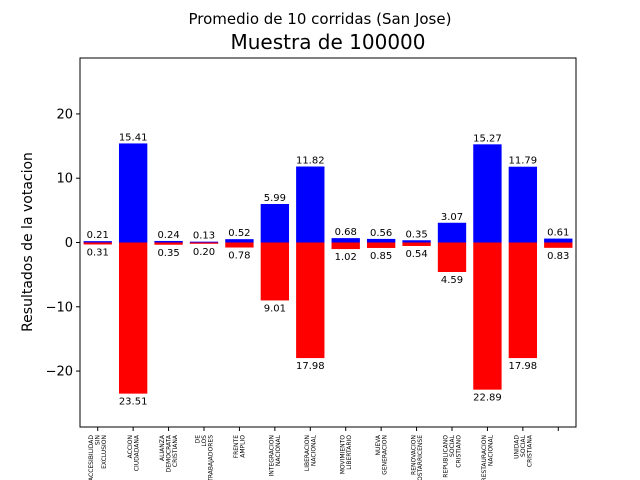 The width and height of the screenshot is (640, 480). Describe the element at coordinates (28, 242) in the screenshot. I see `y-axis-label: Resultados de la votacion` at that location.